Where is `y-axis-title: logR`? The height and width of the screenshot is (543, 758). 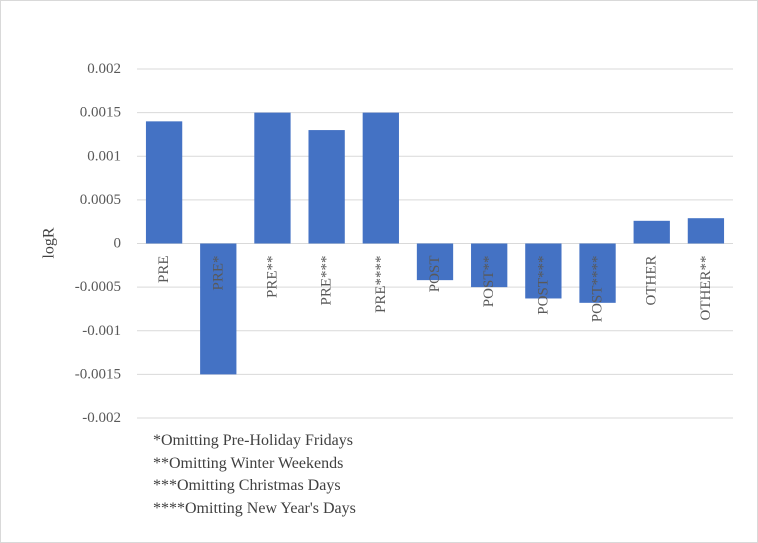 y-axis-title: logR is located at coordinates (49, 242).